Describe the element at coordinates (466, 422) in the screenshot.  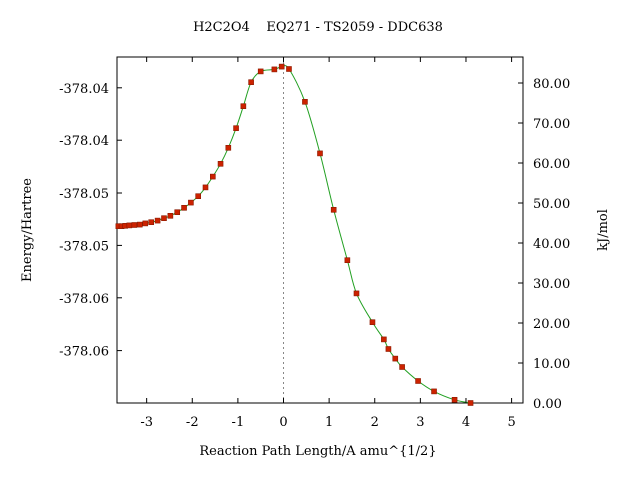
I see `x-tick-label: 4` at that location.